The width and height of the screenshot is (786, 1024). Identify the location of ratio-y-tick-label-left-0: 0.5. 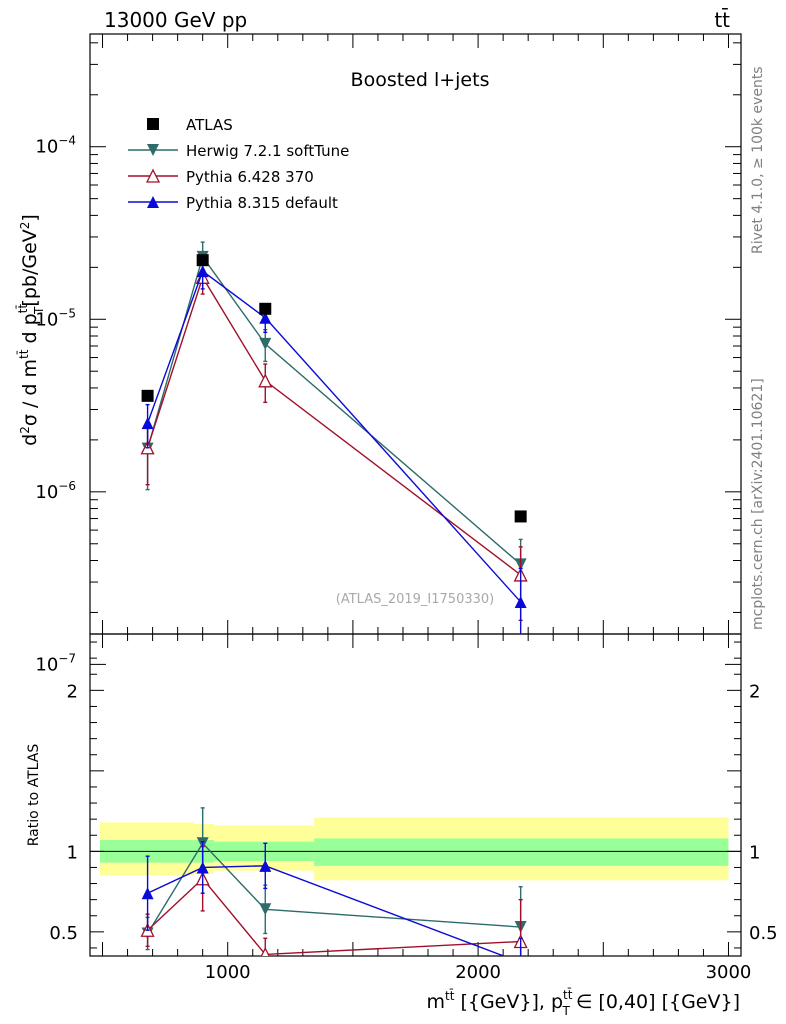
(63, 933).